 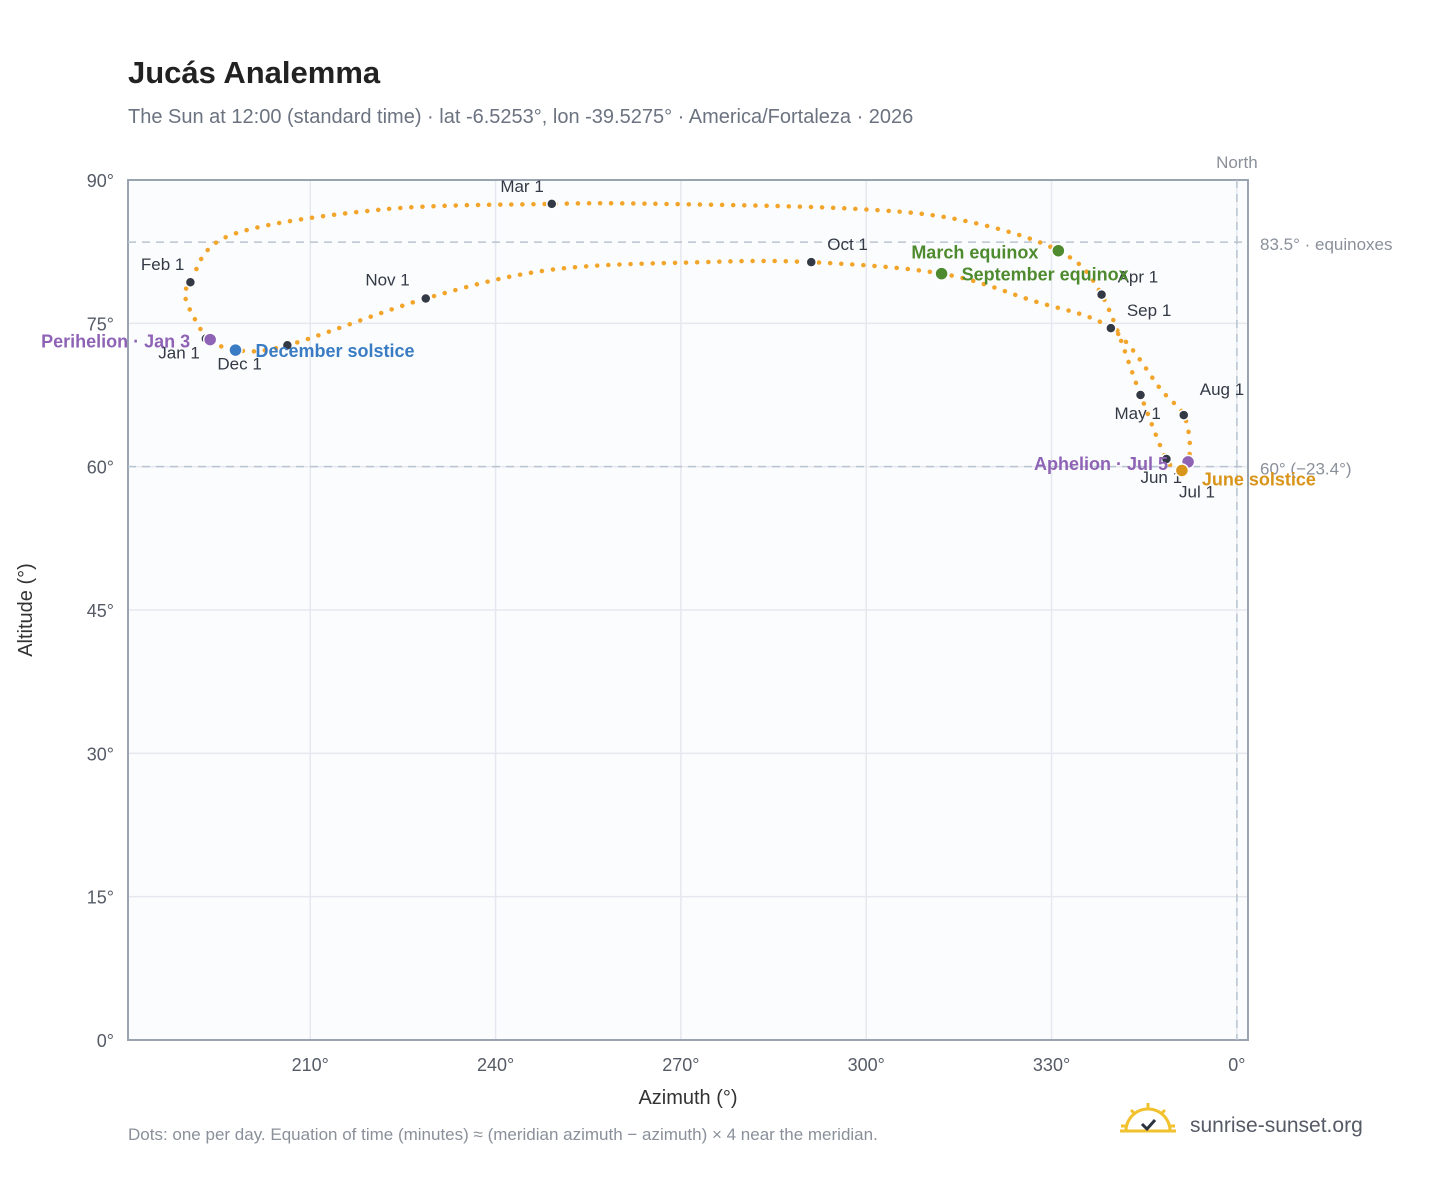 I want to click on marker-label: Jan 1, so click(x=179, y=353).